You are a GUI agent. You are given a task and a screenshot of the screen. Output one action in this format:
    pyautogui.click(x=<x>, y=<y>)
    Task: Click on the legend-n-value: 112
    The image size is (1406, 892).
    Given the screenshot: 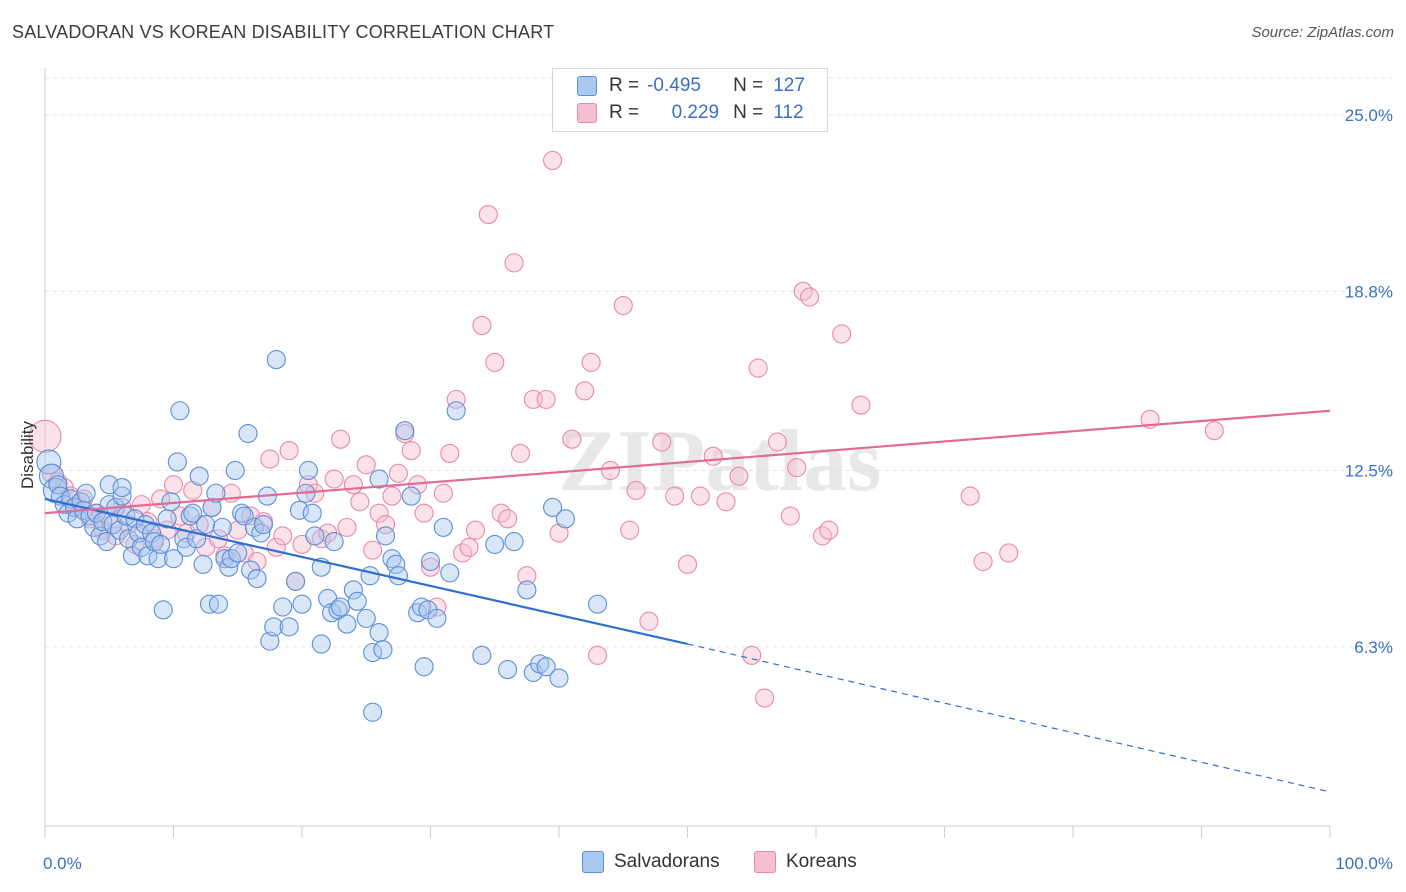 What is the action you would take?
    pyautogui.click(x=788, y=112)
    